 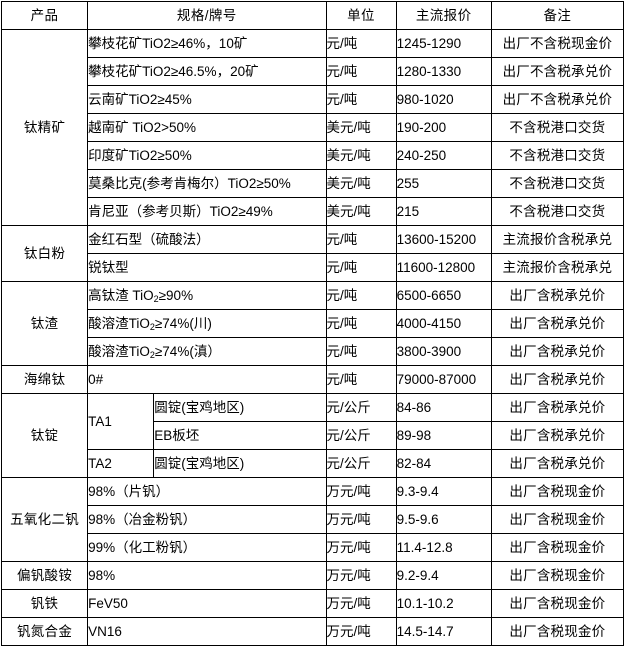 I want to click on table-row: 酸溶渣TiO2≥74%(川) 元/吨 4000-4150 出厂含税承兑价, so click(x=313, y=323).